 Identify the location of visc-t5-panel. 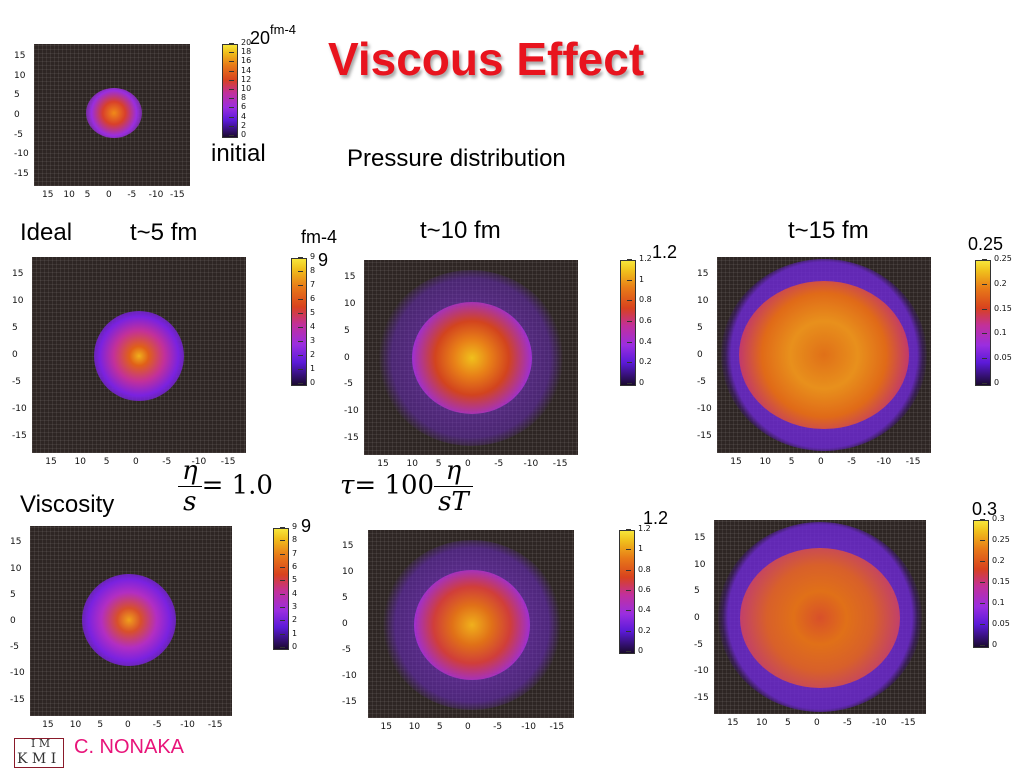
(128, 630).